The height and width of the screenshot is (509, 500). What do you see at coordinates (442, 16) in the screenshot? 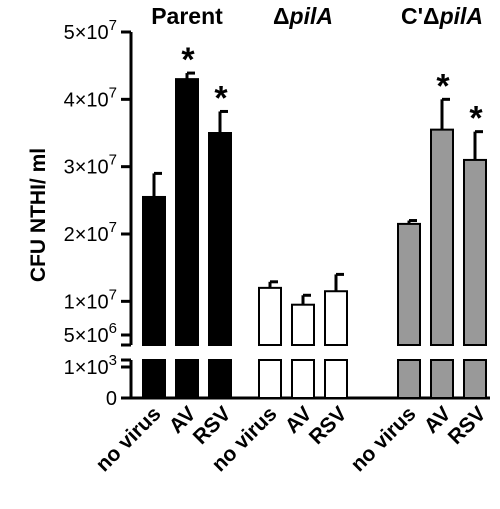
I see `group-label: C'ΔpilA` at bounding box center [442, 16].